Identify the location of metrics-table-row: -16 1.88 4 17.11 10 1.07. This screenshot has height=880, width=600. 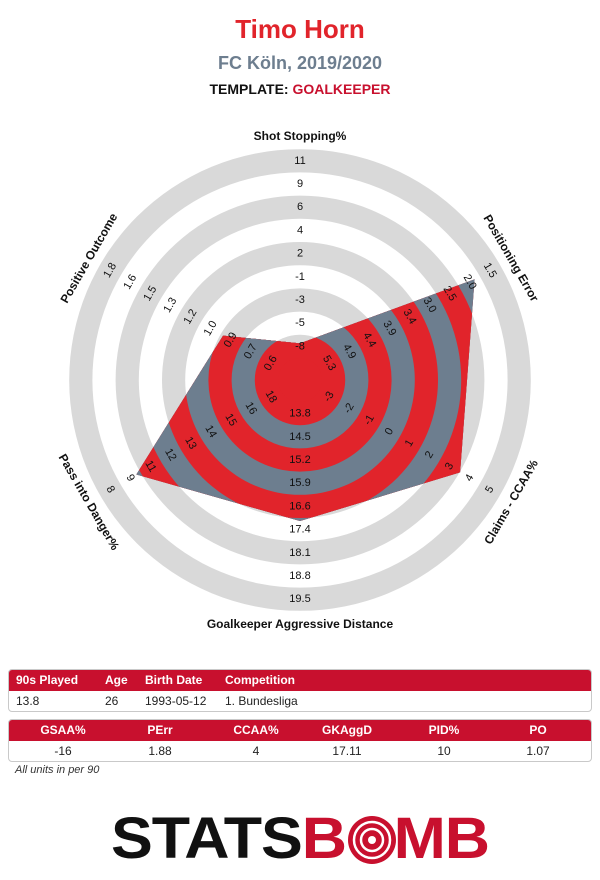
(300, 751).